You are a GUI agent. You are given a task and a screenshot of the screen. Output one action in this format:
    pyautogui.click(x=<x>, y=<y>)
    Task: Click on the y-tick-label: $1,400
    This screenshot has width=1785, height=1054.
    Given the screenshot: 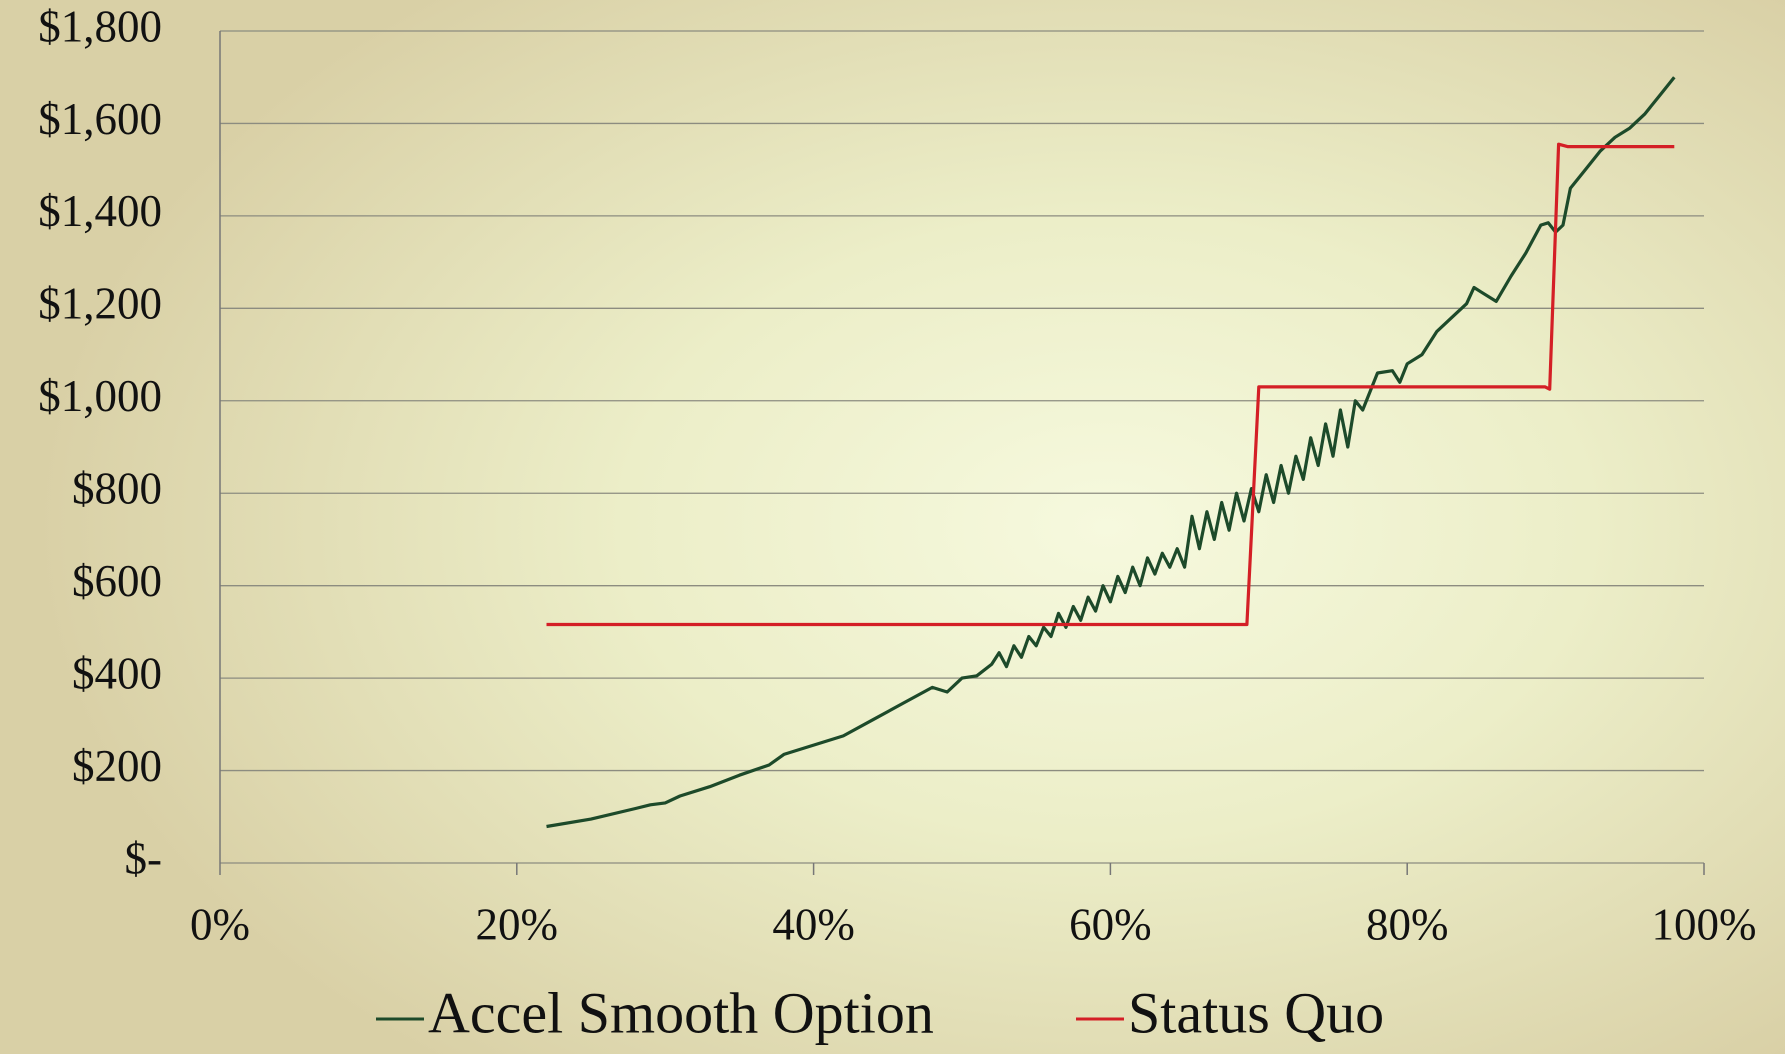 What is the action you would take?
    pyautogui.click(x=100, y=211)
    